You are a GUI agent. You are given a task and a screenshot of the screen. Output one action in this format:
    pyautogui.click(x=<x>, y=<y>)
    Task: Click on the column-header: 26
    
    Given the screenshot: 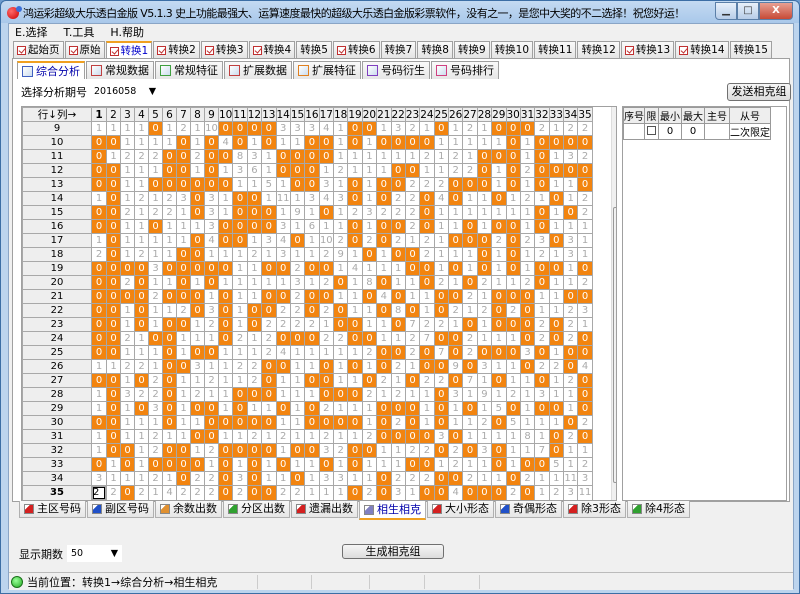 What is the action you would take?
    pyautogui.click(x=455, y=114)
    